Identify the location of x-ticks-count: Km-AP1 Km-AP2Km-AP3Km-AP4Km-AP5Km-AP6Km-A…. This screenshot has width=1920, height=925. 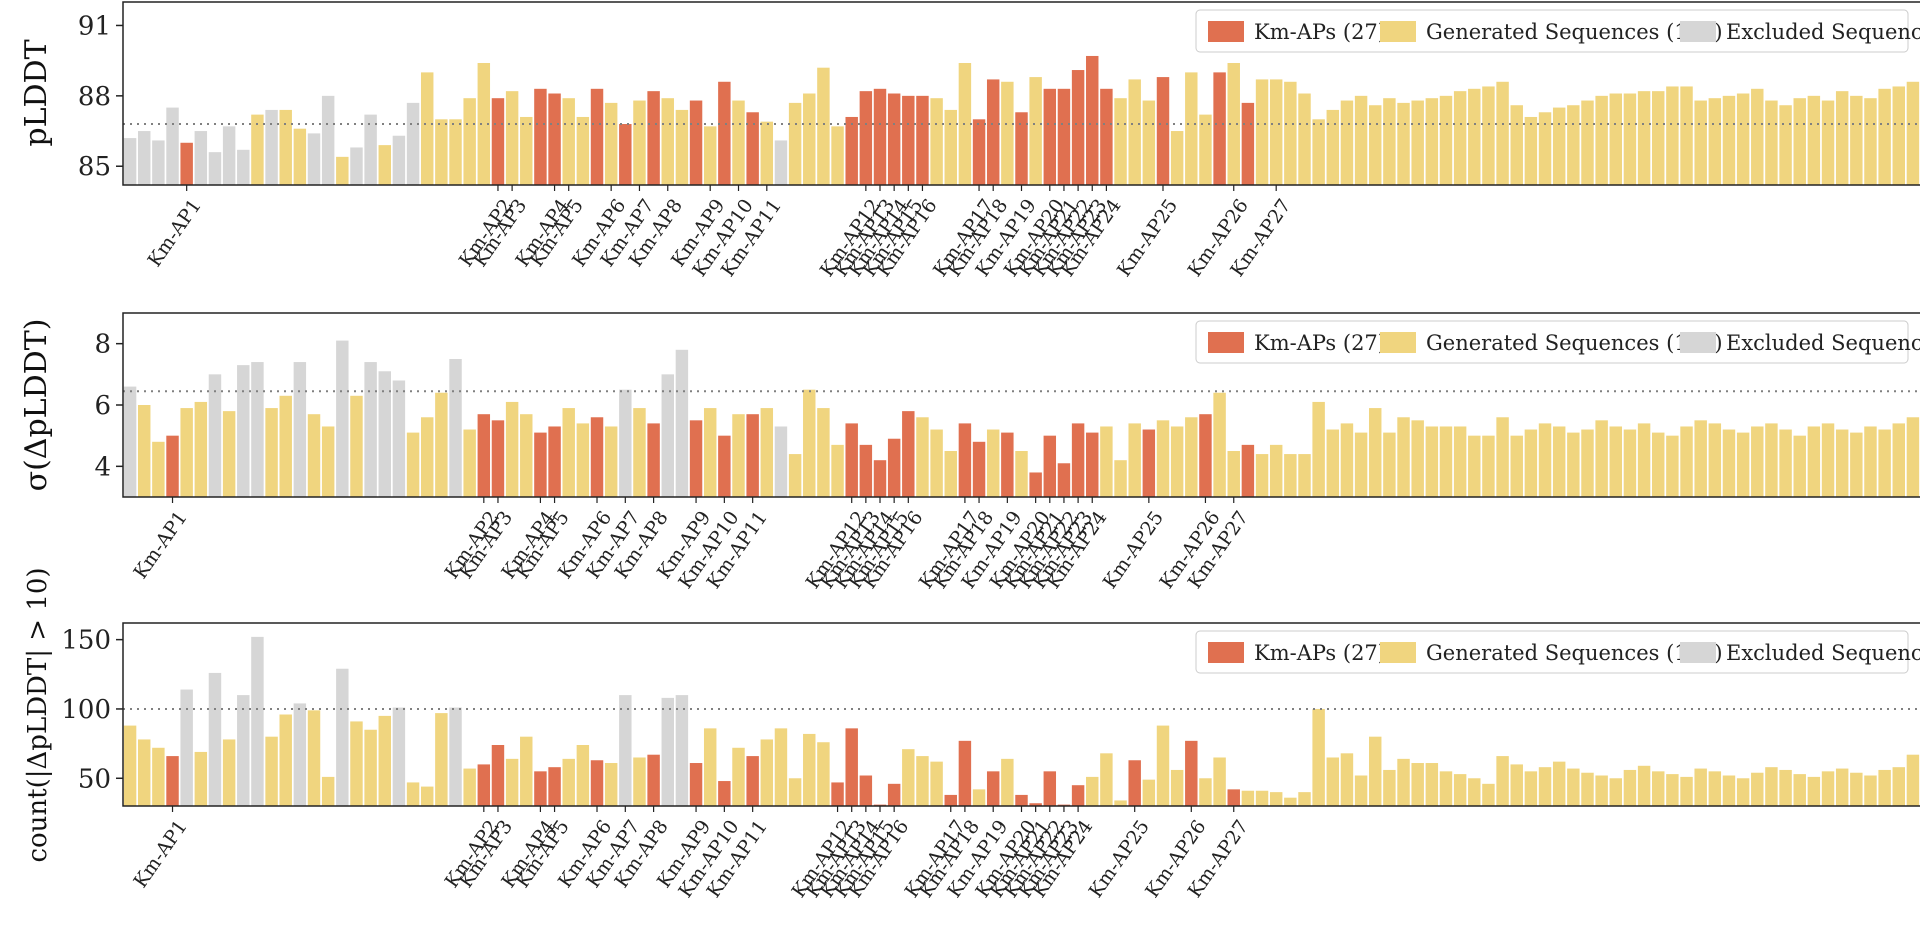
(691, 854).